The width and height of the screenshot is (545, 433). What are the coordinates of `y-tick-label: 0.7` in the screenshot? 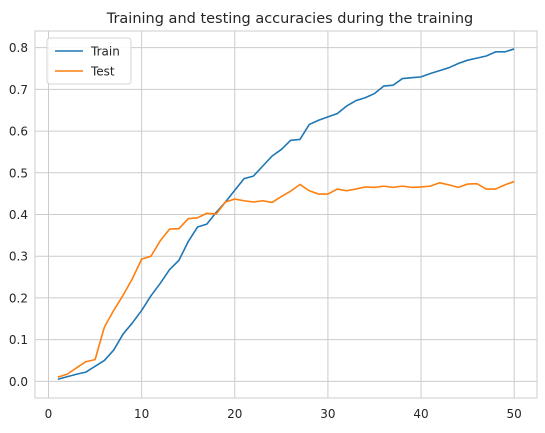 It's located at (18, 90).